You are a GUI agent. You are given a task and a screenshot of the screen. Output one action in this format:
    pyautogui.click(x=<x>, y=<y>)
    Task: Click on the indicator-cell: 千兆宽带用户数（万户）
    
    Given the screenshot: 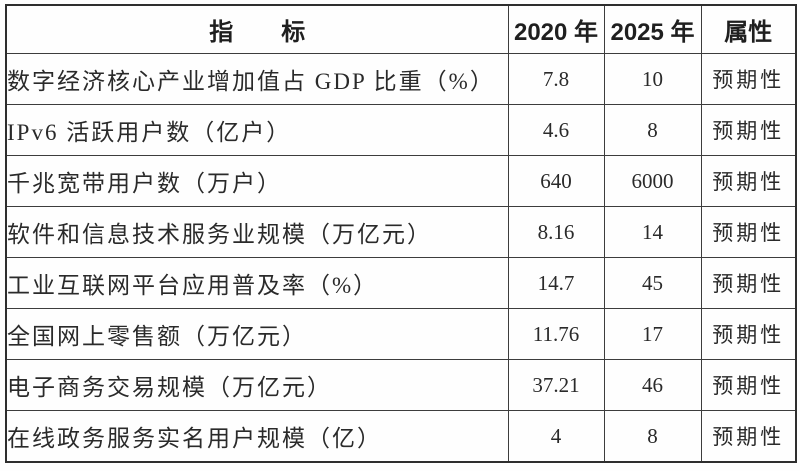 What is the action you would take?
    pyautogui.click(x=257, y=181)
    